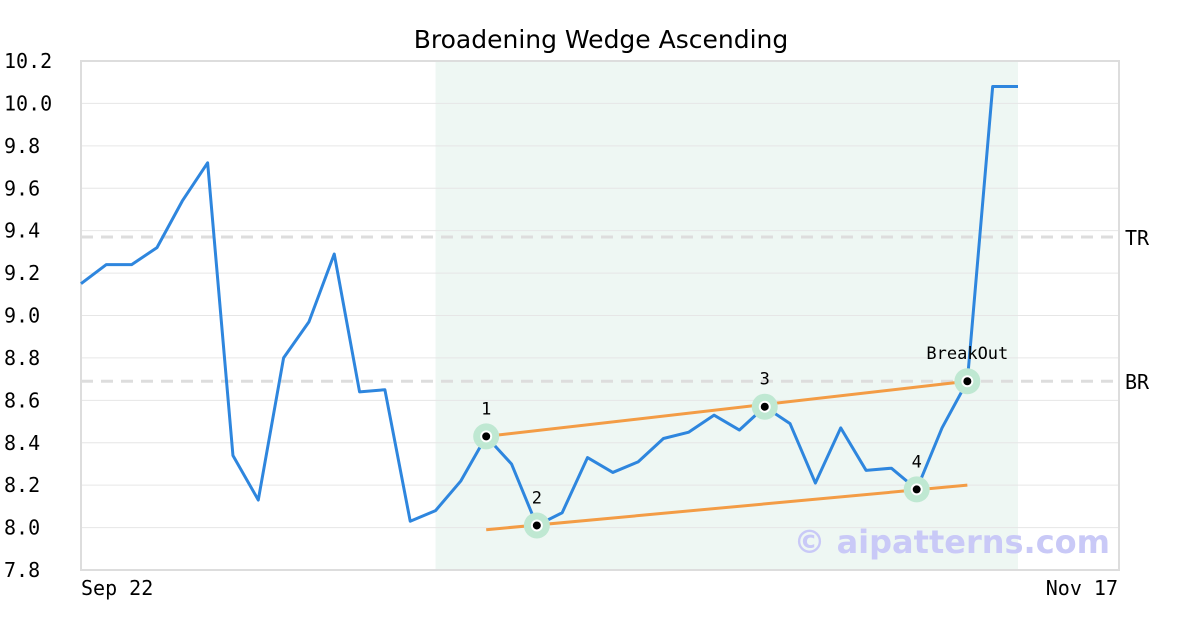 This screenshot has height=635, width=1200. I want to click on chart-title: Broadening Wedge Ascending, so click(601, 39).